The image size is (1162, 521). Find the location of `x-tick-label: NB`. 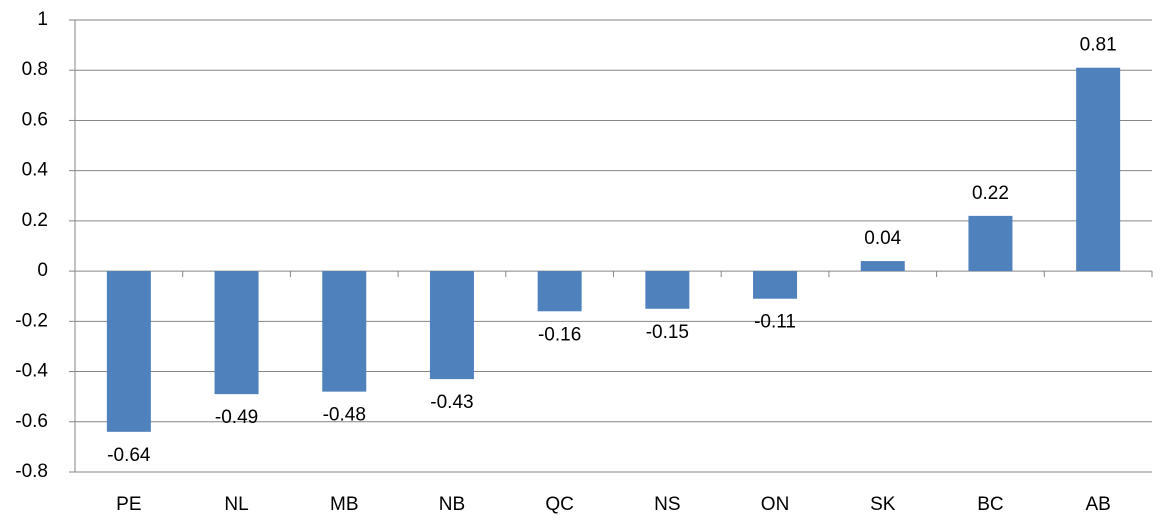

x-tick-label: NB is located at coordinates (452, 504).